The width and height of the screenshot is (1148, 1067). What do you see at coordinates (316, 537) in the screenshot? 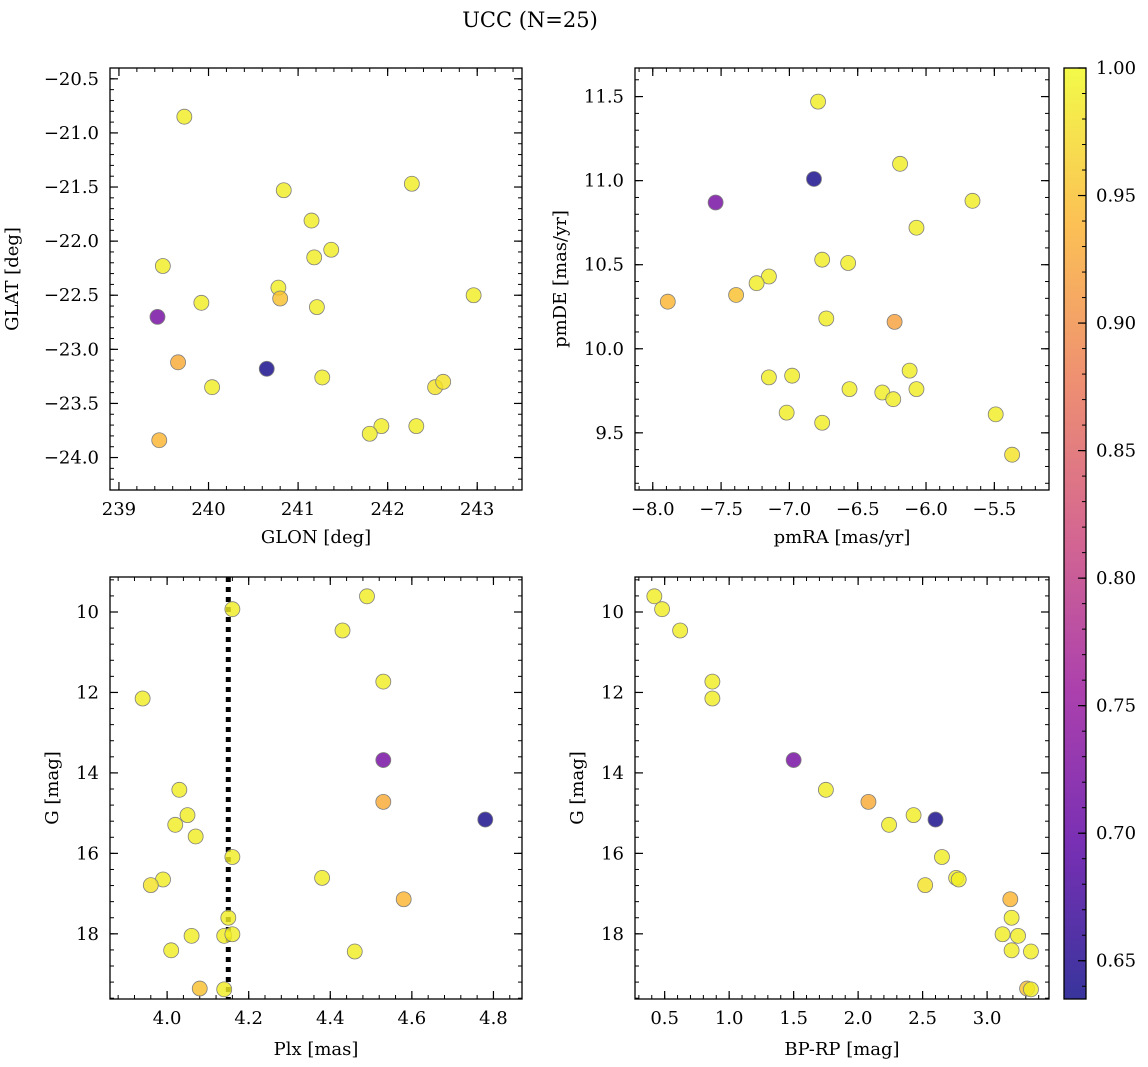
I see `x-axis-label: GLON [deg]` at bounding box center [316, 537].